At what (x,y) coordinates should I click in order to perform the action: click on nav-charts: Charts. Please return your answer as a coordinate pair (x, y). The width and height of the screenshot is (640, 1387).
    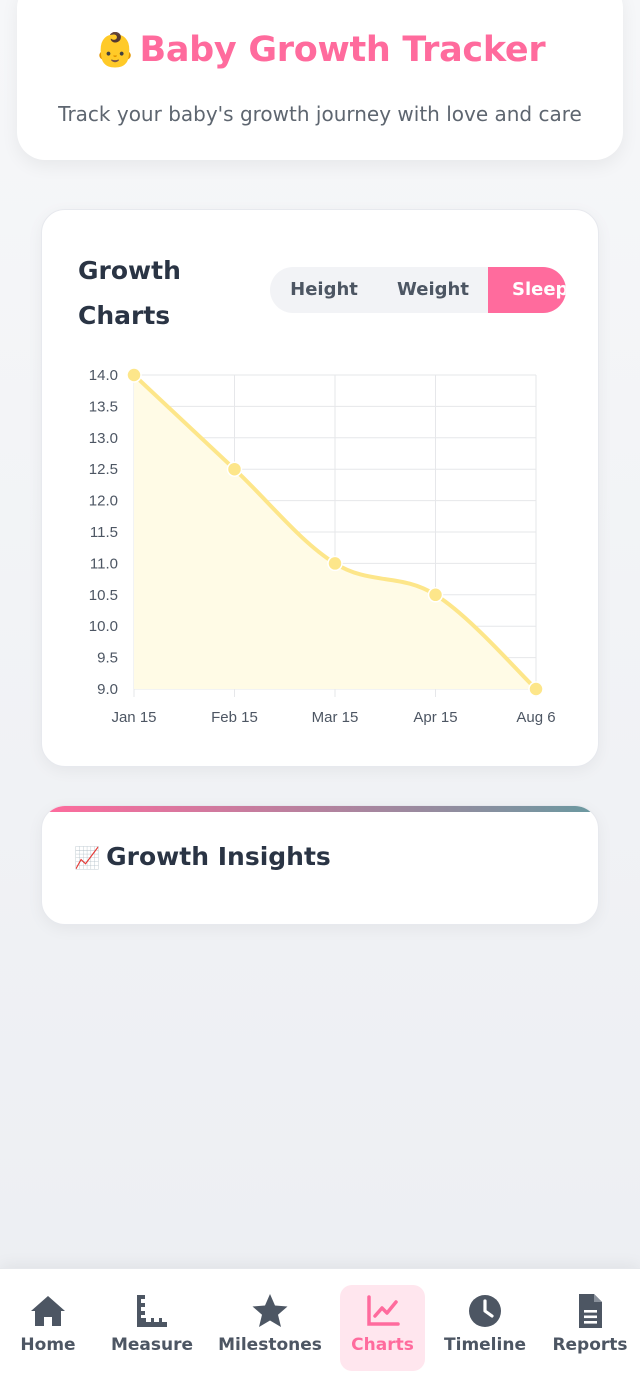
    Looking at the image, I should click on (382, 1328).